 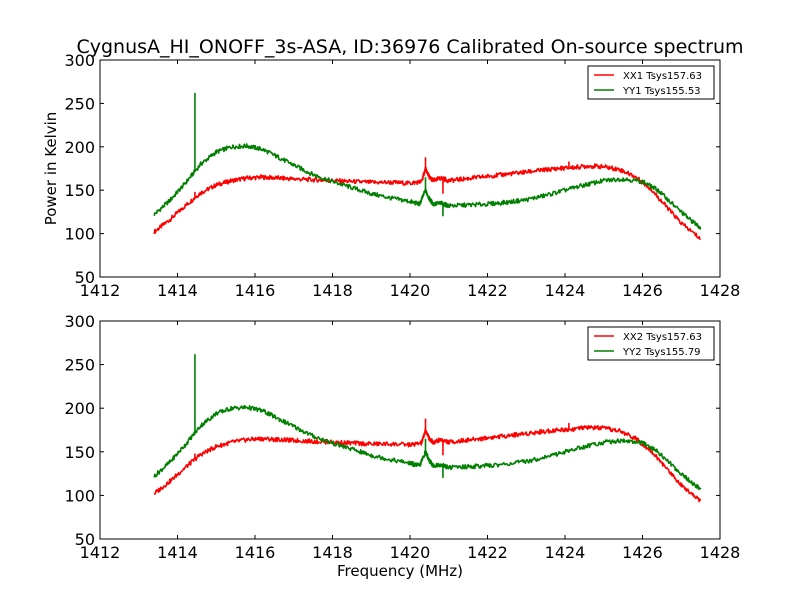 I want to click on y-axis-label: Power in Kelvin, so click(x=51, y=169).